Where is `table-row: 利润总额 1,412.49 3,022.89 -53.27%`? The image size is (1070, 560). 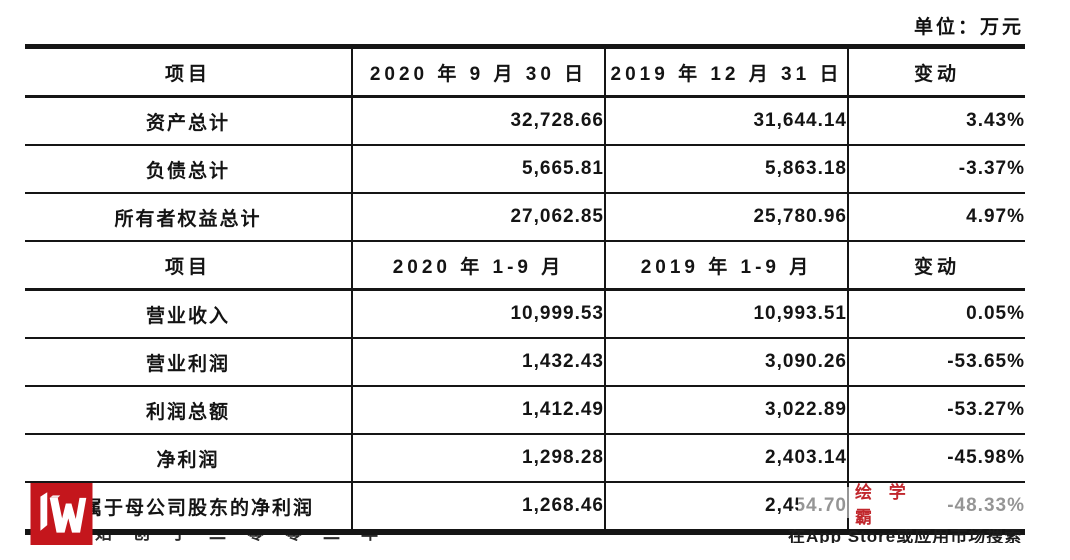
table-row: 利润总额 1,412.49 3,022.89 -53.27% is located at coordinates (525, 410).